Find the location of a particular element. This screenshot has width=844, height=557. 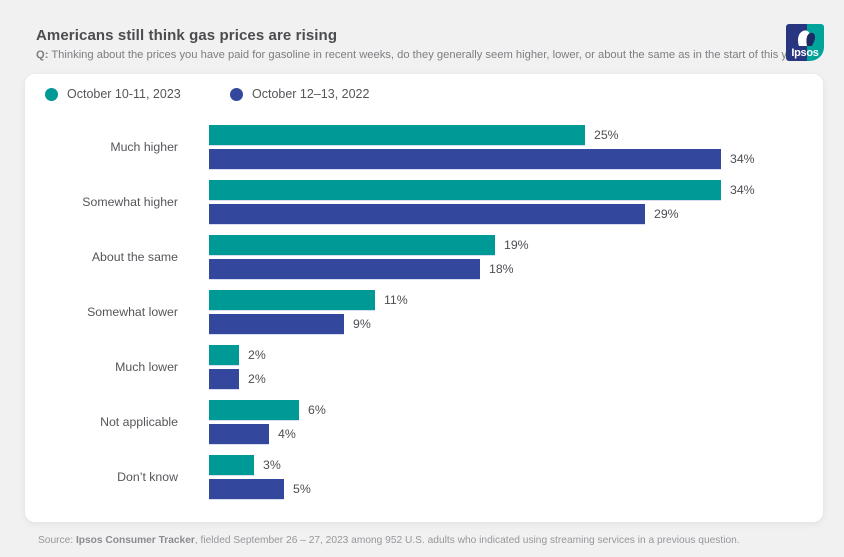

ipsos-logo: Ipsos is located at coordinates (805, 42).